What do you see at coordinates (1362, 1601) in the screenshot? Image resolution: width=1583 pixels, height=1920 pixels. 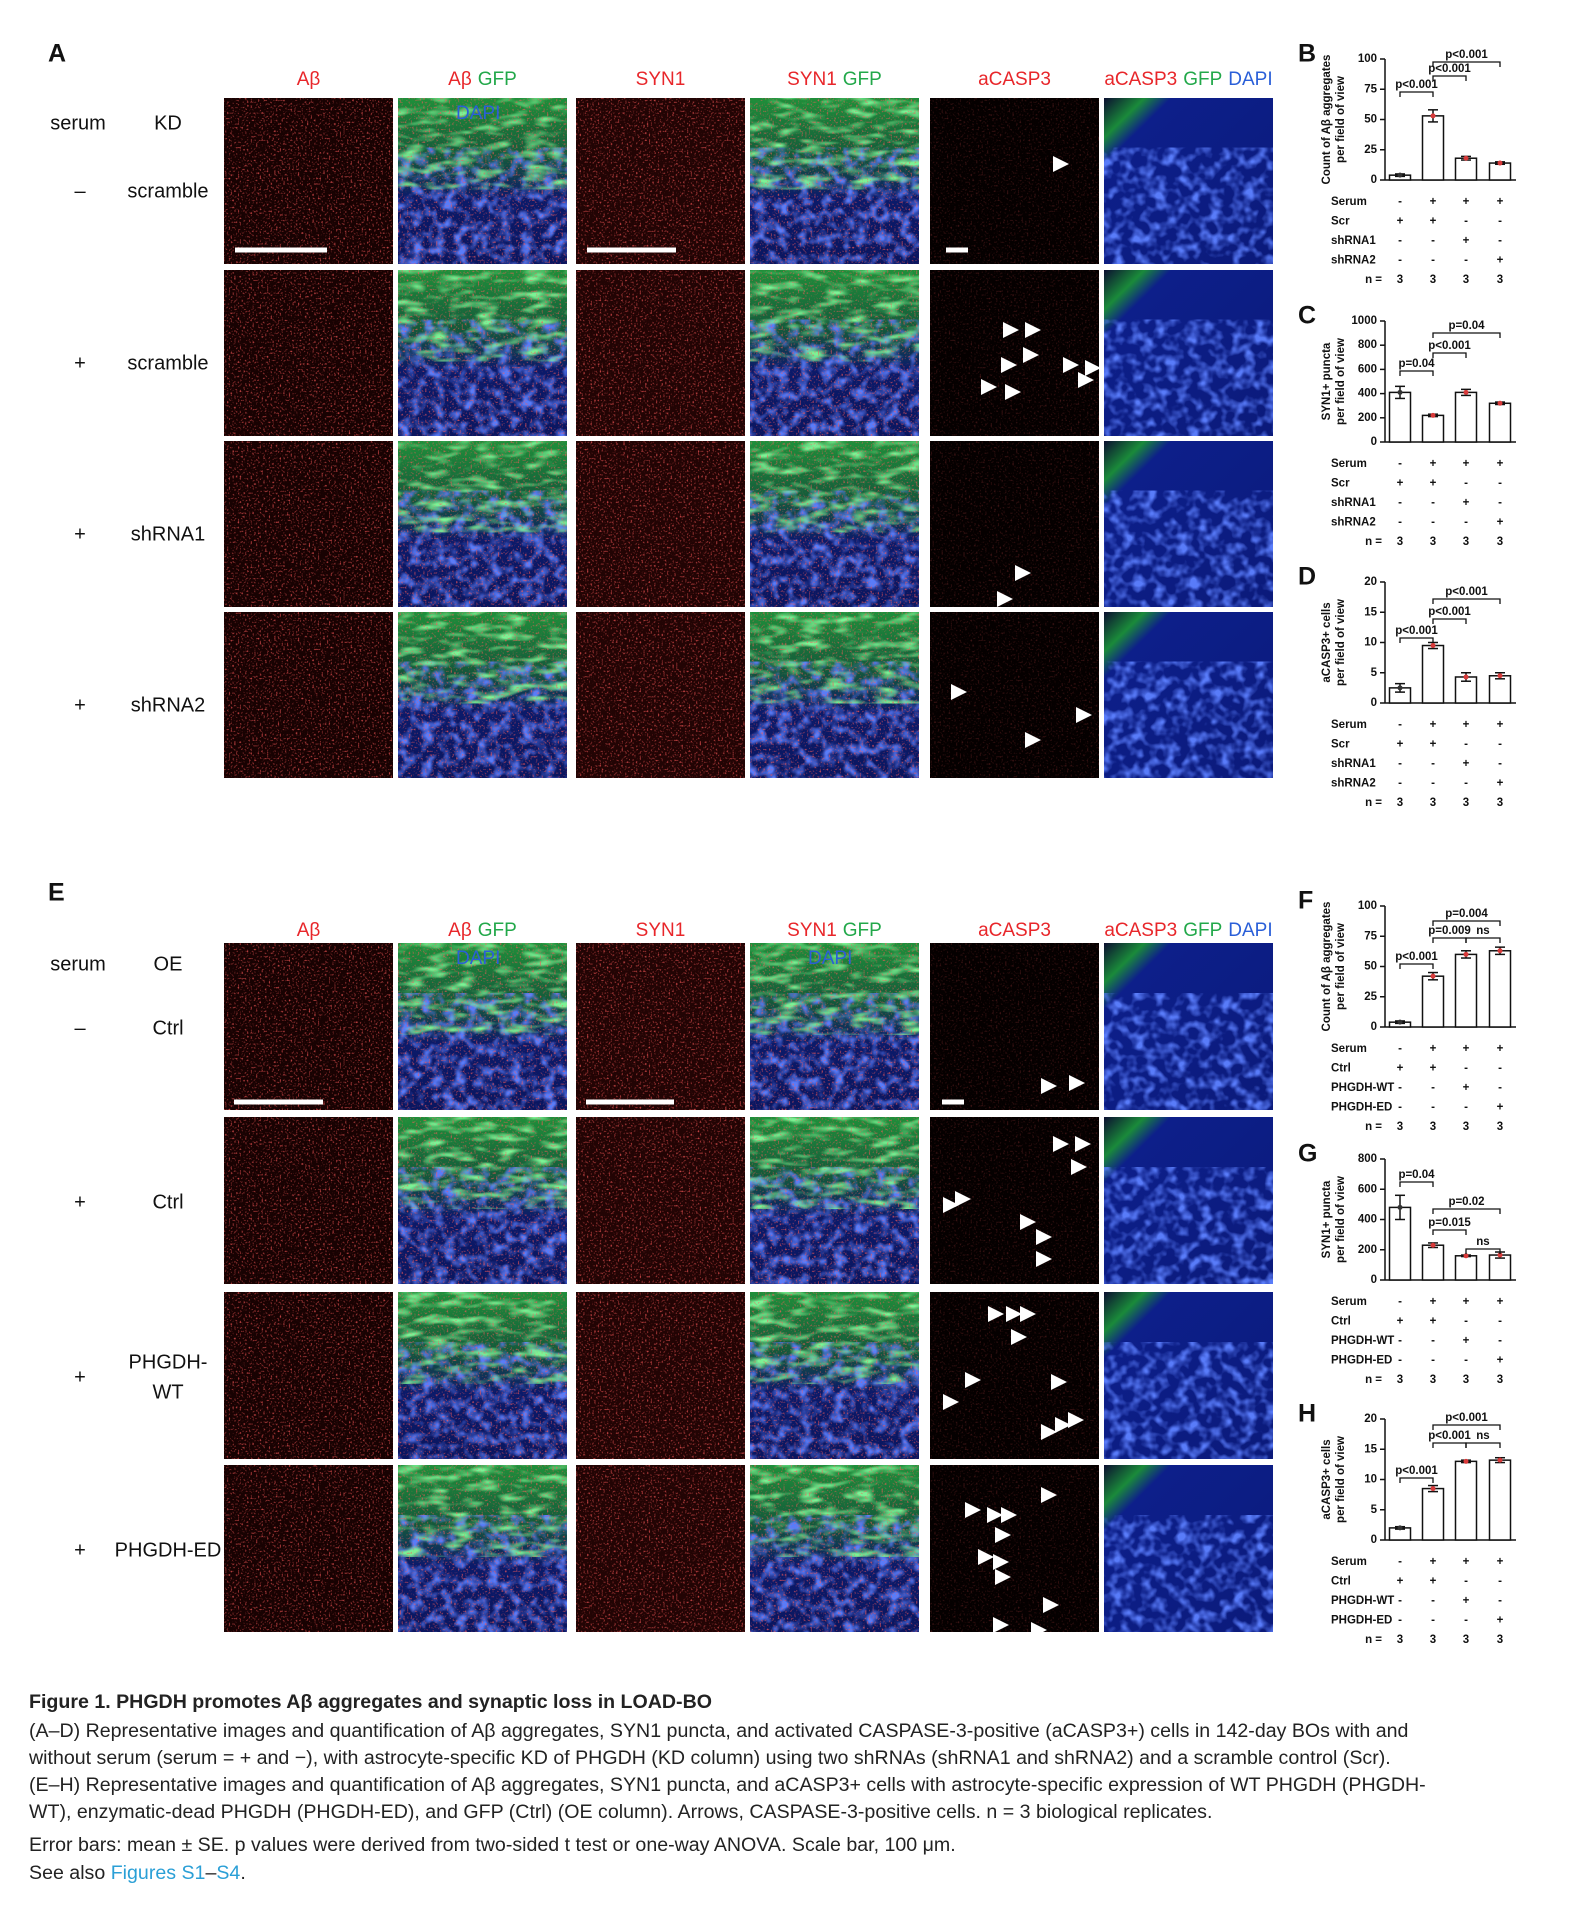 I see `table-row-label: PHGDH-WT` at bounding box center [1362, 1601].